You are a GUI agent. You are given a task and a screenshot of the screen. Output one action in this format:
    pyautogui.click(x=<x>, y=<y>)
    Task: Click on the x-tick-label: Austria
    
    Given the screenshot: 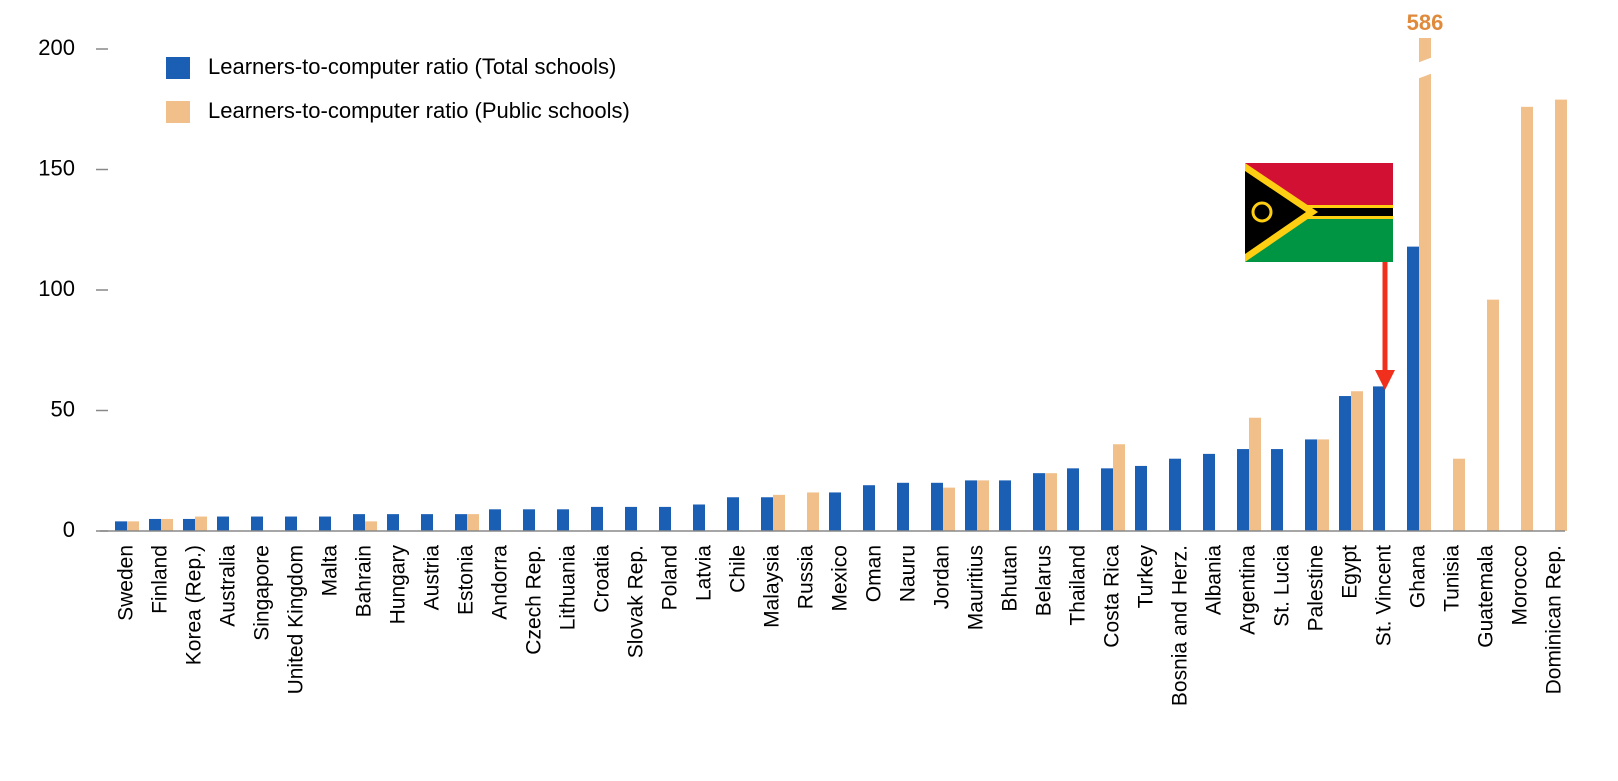 What is the action you would take?
    pyautogui.click(x=432, y=578)
    